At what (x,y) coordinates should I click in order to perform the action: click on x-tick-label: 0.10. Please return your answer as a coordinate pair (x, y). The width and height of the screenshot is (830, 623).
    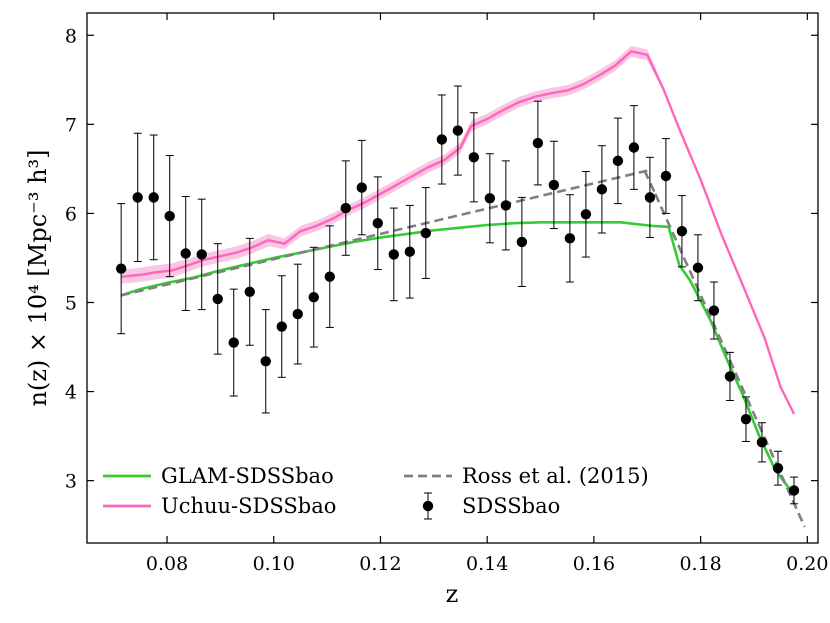
    Looking at the image, I should click on (274, 564).